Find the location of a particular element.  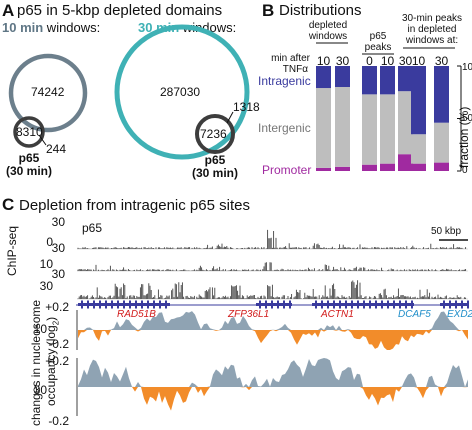

diff-track-1-positive is located at coordinates (273, 320).